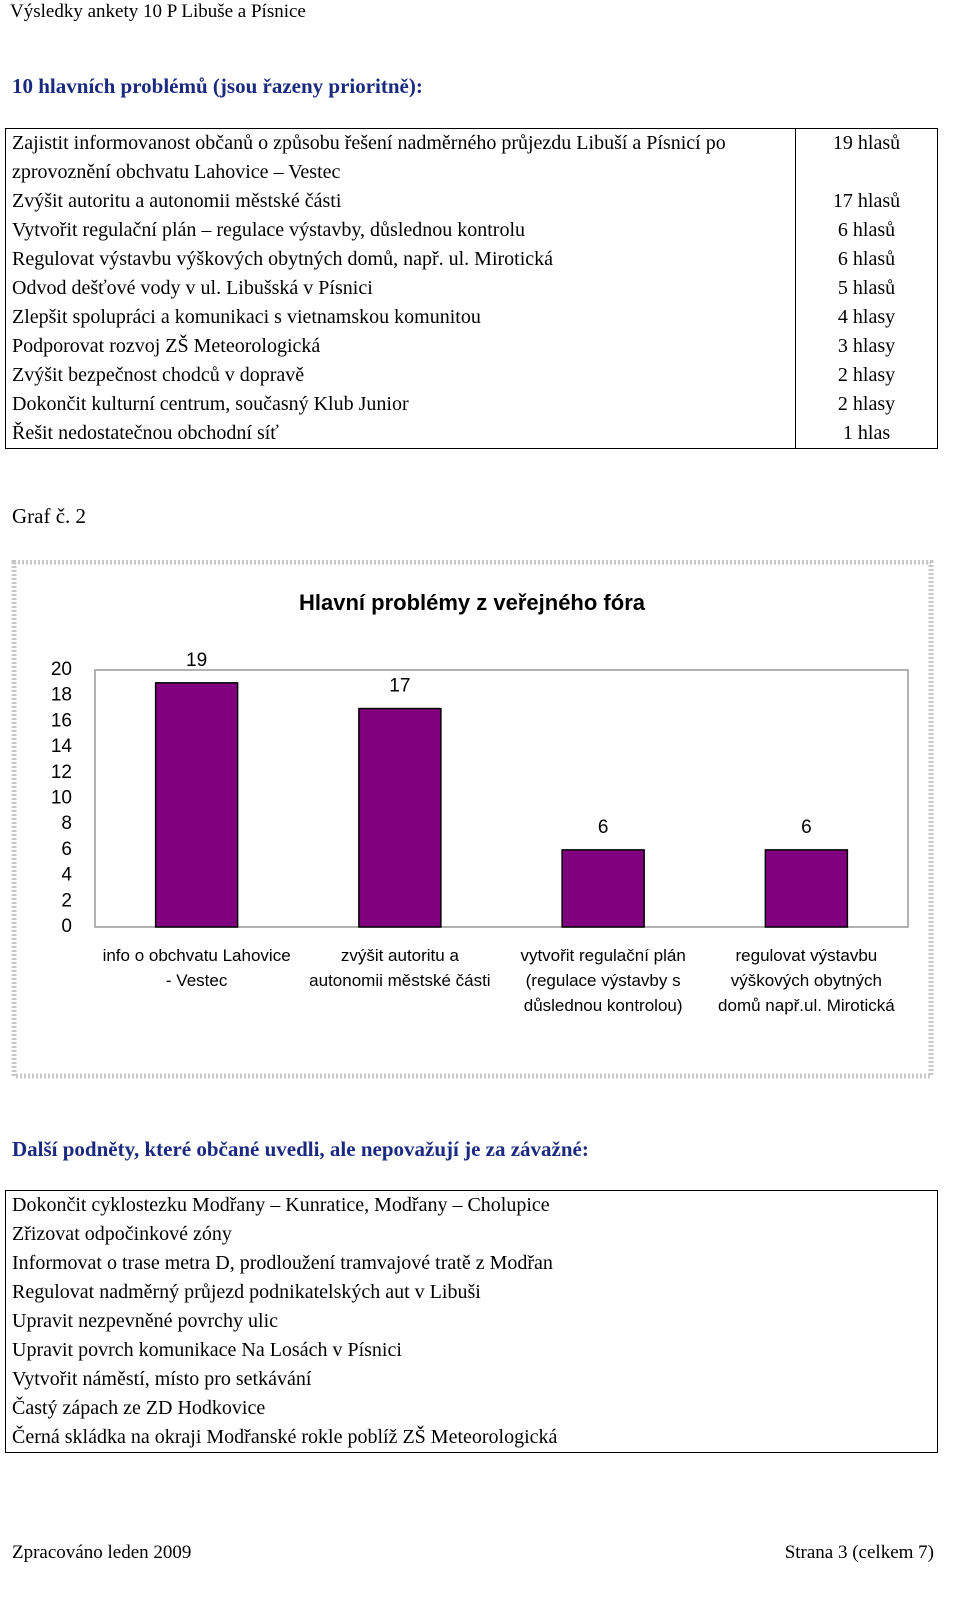 The width and height of the screenshot is (960, 1599). Describe the element at coordinates (62, 746) in the screenshot. I see `y-tick-label: 14` at that location.